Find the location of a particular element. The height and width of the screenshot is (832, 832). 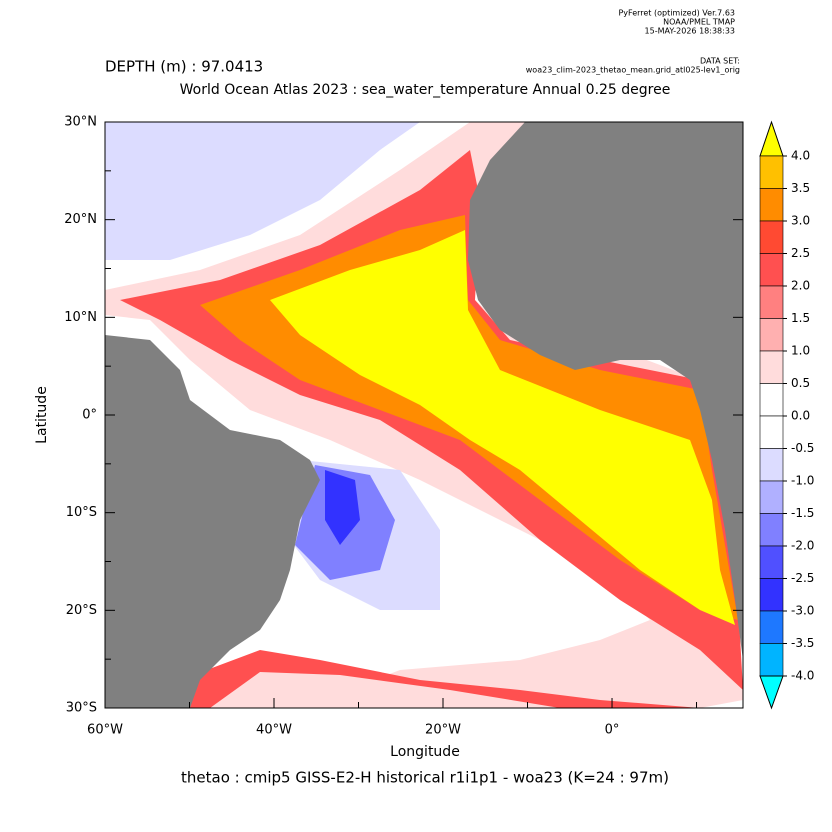

colorbar-label: 4.0 is located at coordinates (800, 156).